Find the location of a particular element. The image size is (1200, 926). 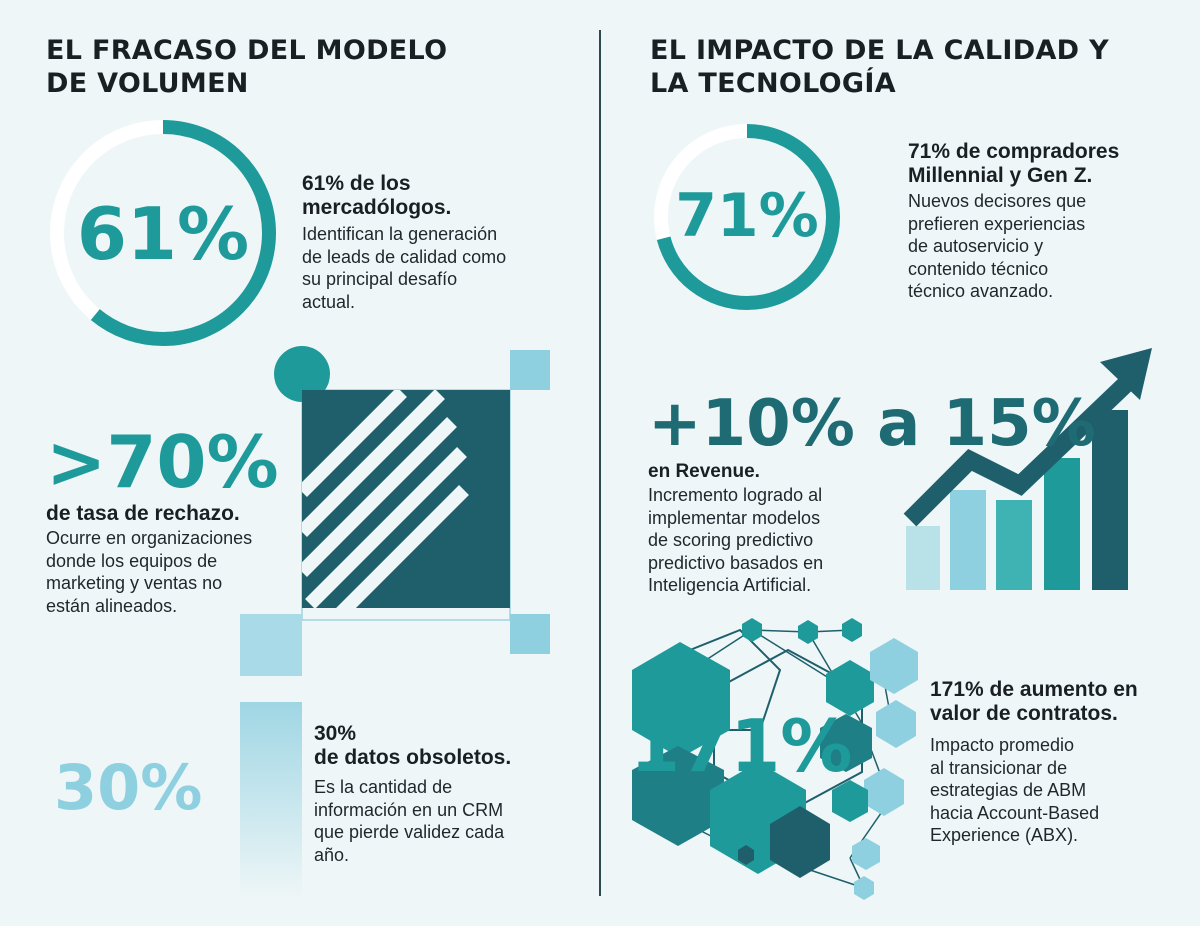

right-title: EL IMPACTO DE LA CALIDAD Y LA TECNOLOGÍA is located at coordinates (879, 67).